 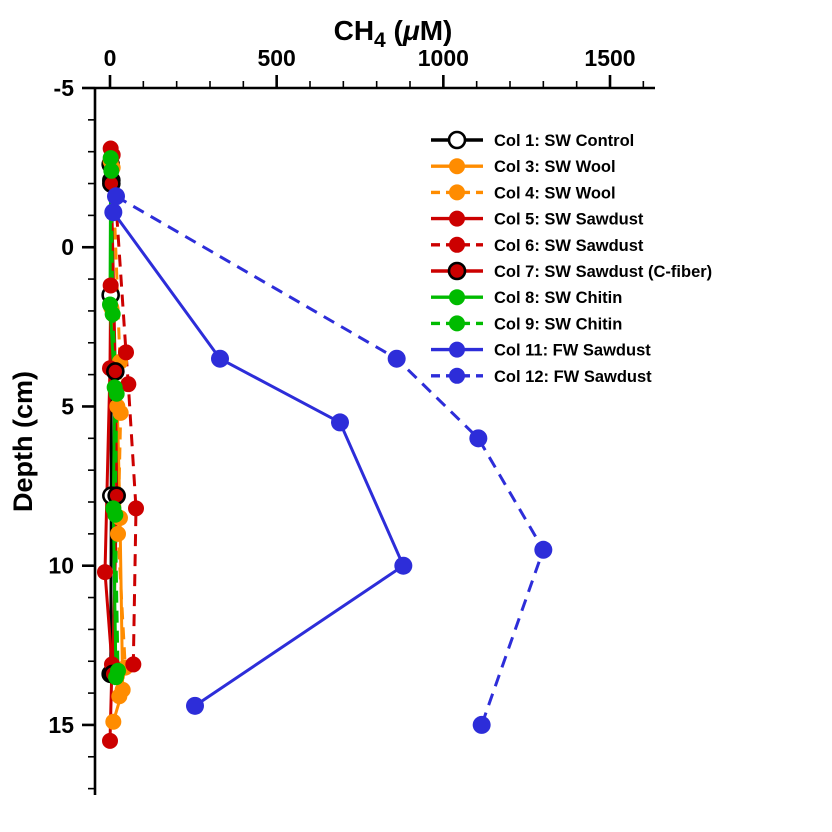 I want to click on legend-label: Col 12: FW Sawdust, so click(x=573, y=377).